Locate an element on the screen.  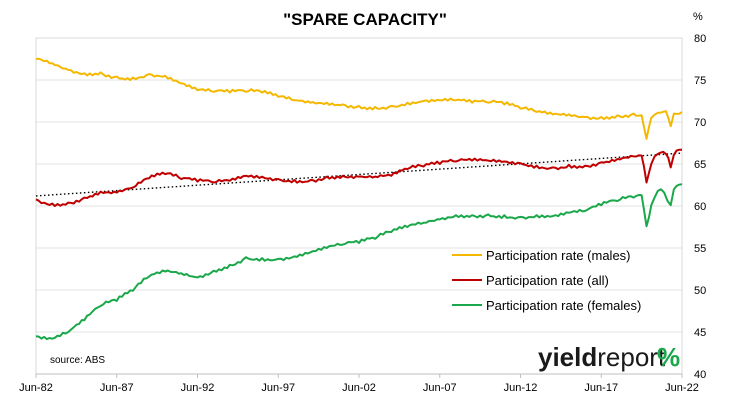
y-unit-label: % is located at coordinates (698, 17).